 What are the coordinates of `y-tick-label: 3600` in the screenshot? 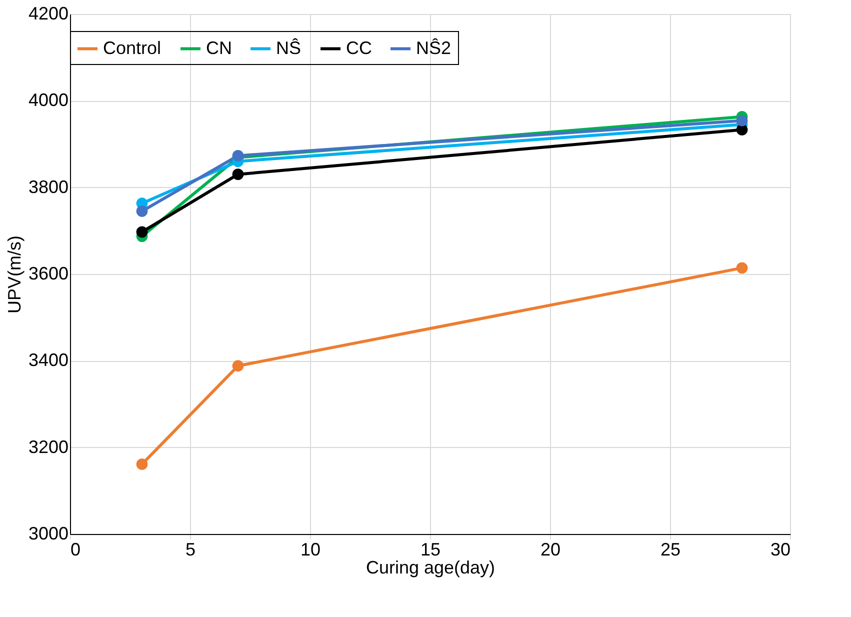 It's located at (48, 274).